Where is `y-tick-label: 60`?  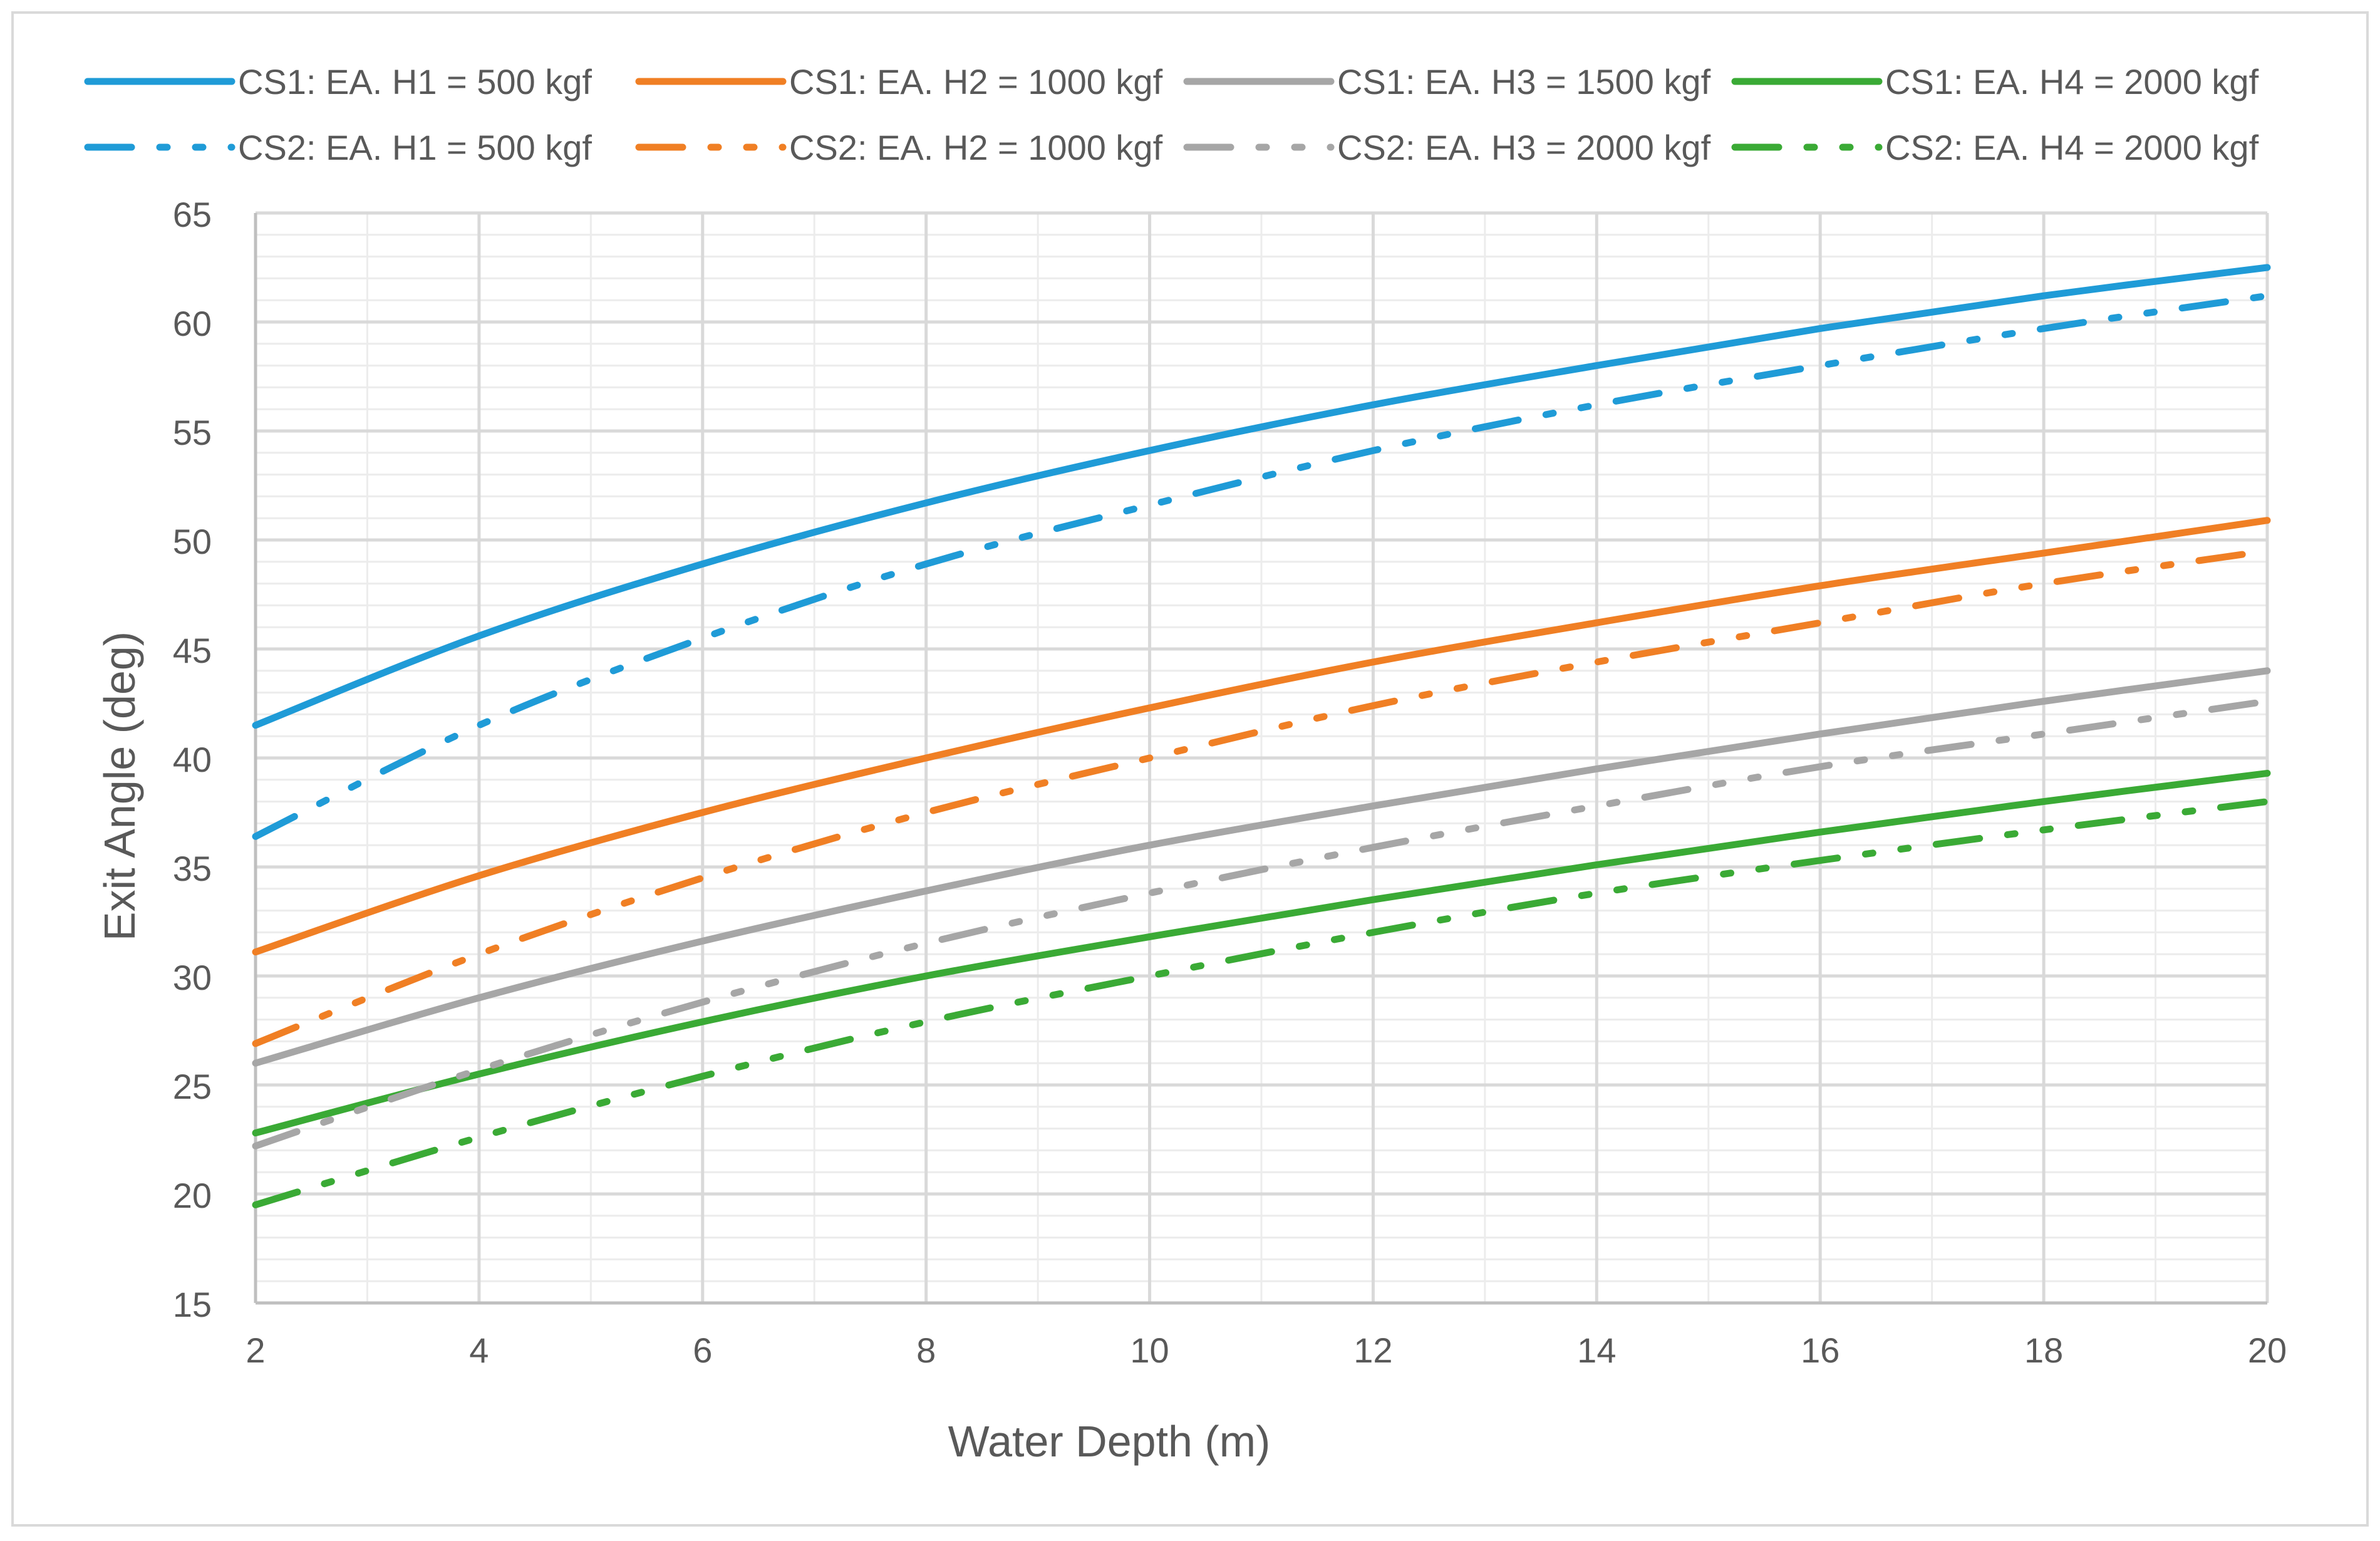
y-tick-label: 60 is located at coordinates (192, 323).